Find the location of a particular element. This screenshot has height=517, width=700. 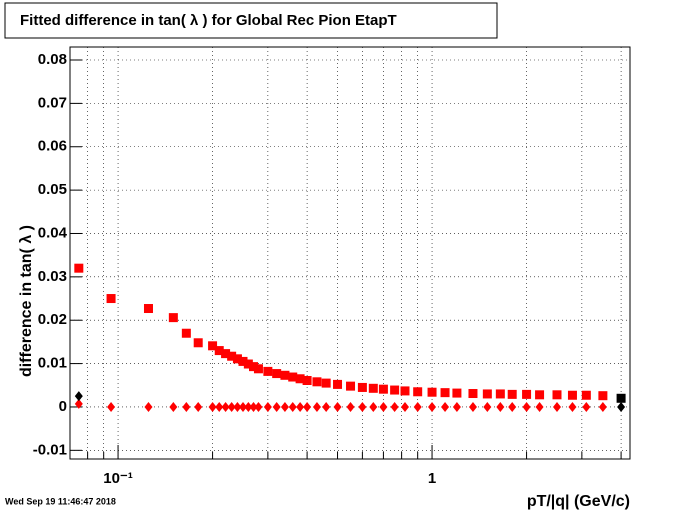

y-tick-label: -0.01 is located at coordinates (50, 449).